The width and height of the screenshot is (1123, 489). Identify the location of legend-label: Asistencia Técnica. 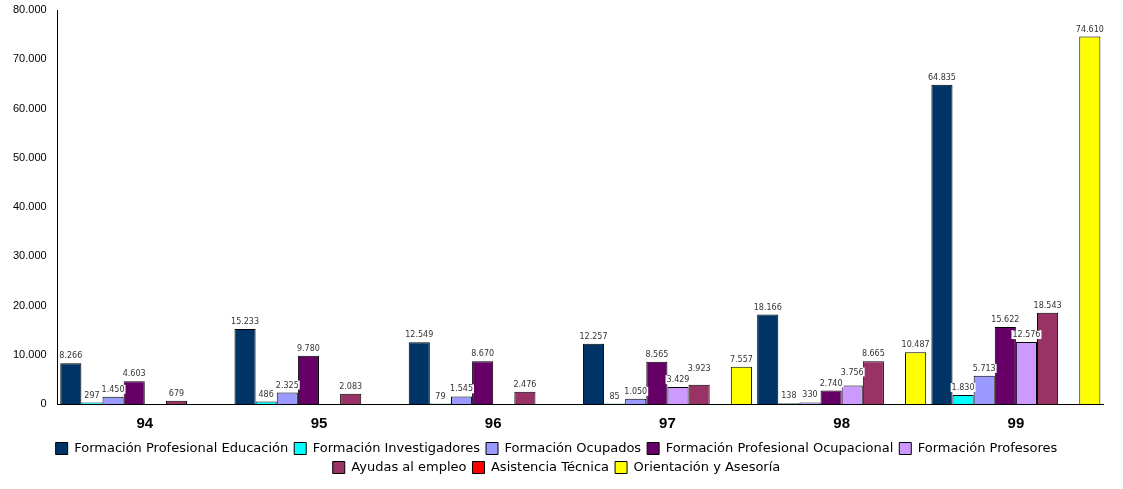
(550, 466).